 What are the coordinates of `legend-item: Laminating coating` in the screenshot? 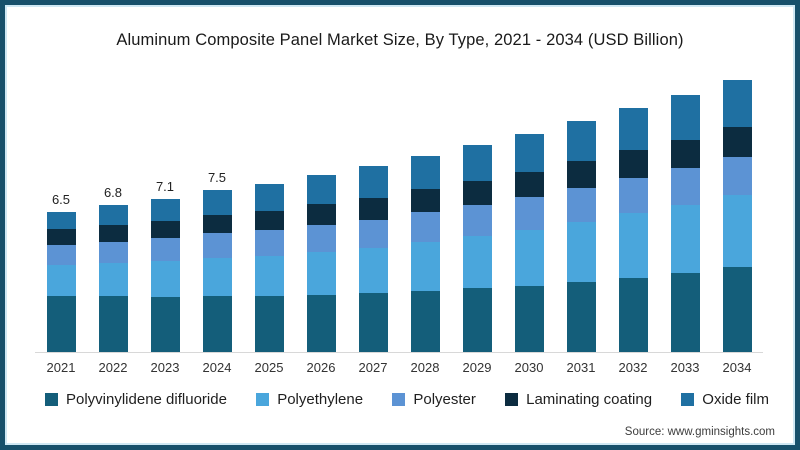 It's located at (578, 399).